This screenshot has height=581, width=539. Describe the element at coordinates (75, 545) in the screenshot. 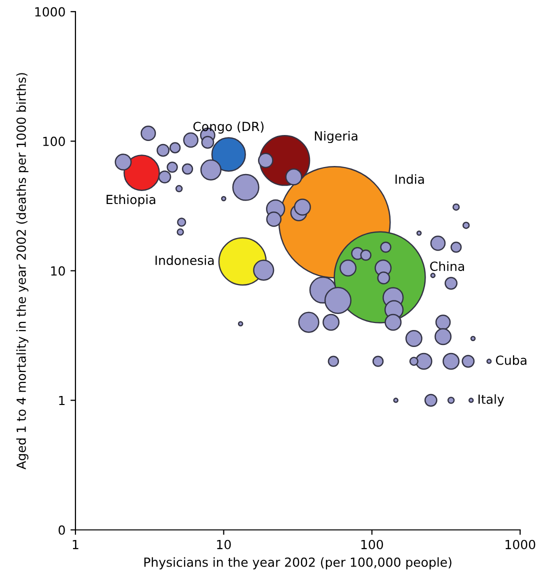

I see `x-tick-label: 1` at that location.